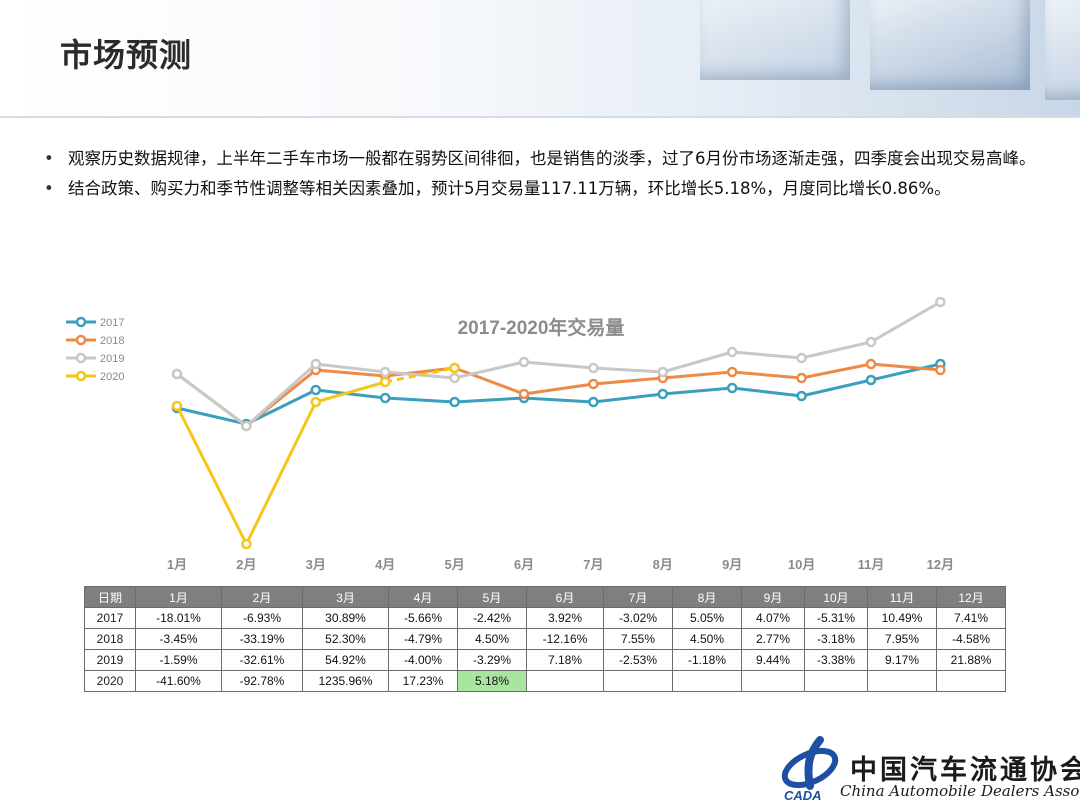 This screenshot has width=1080, height=810. Describe the element at coordinates (345, 597) in the screenshot. I see `table-header-cell: 3月` at that location.